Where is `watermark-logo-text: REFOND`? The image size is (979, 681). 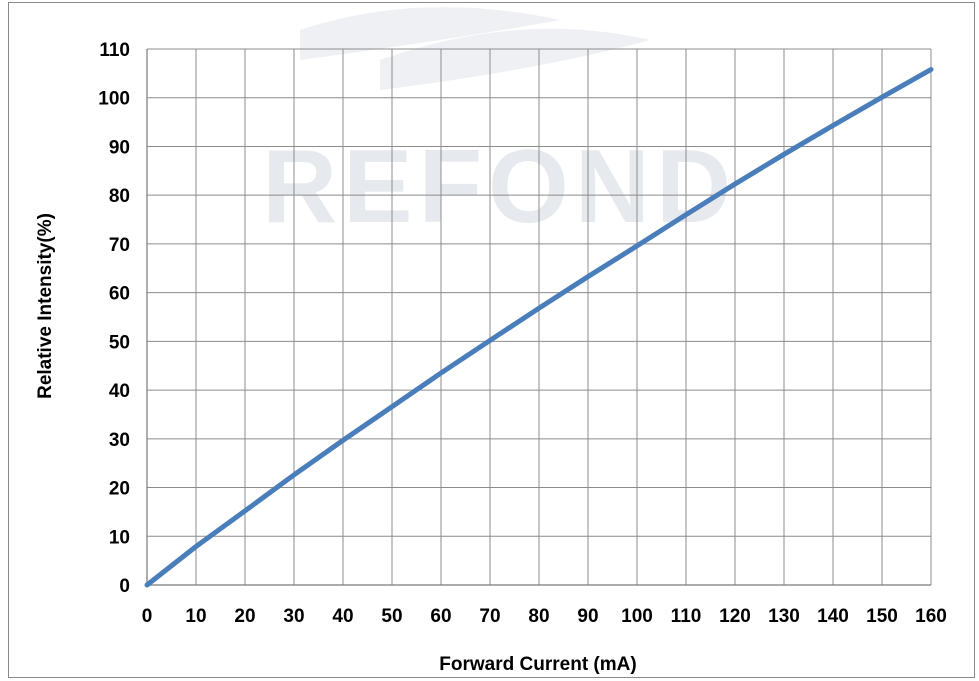 watermark-logo-text: REFOND is located at coordinates (499, 187).